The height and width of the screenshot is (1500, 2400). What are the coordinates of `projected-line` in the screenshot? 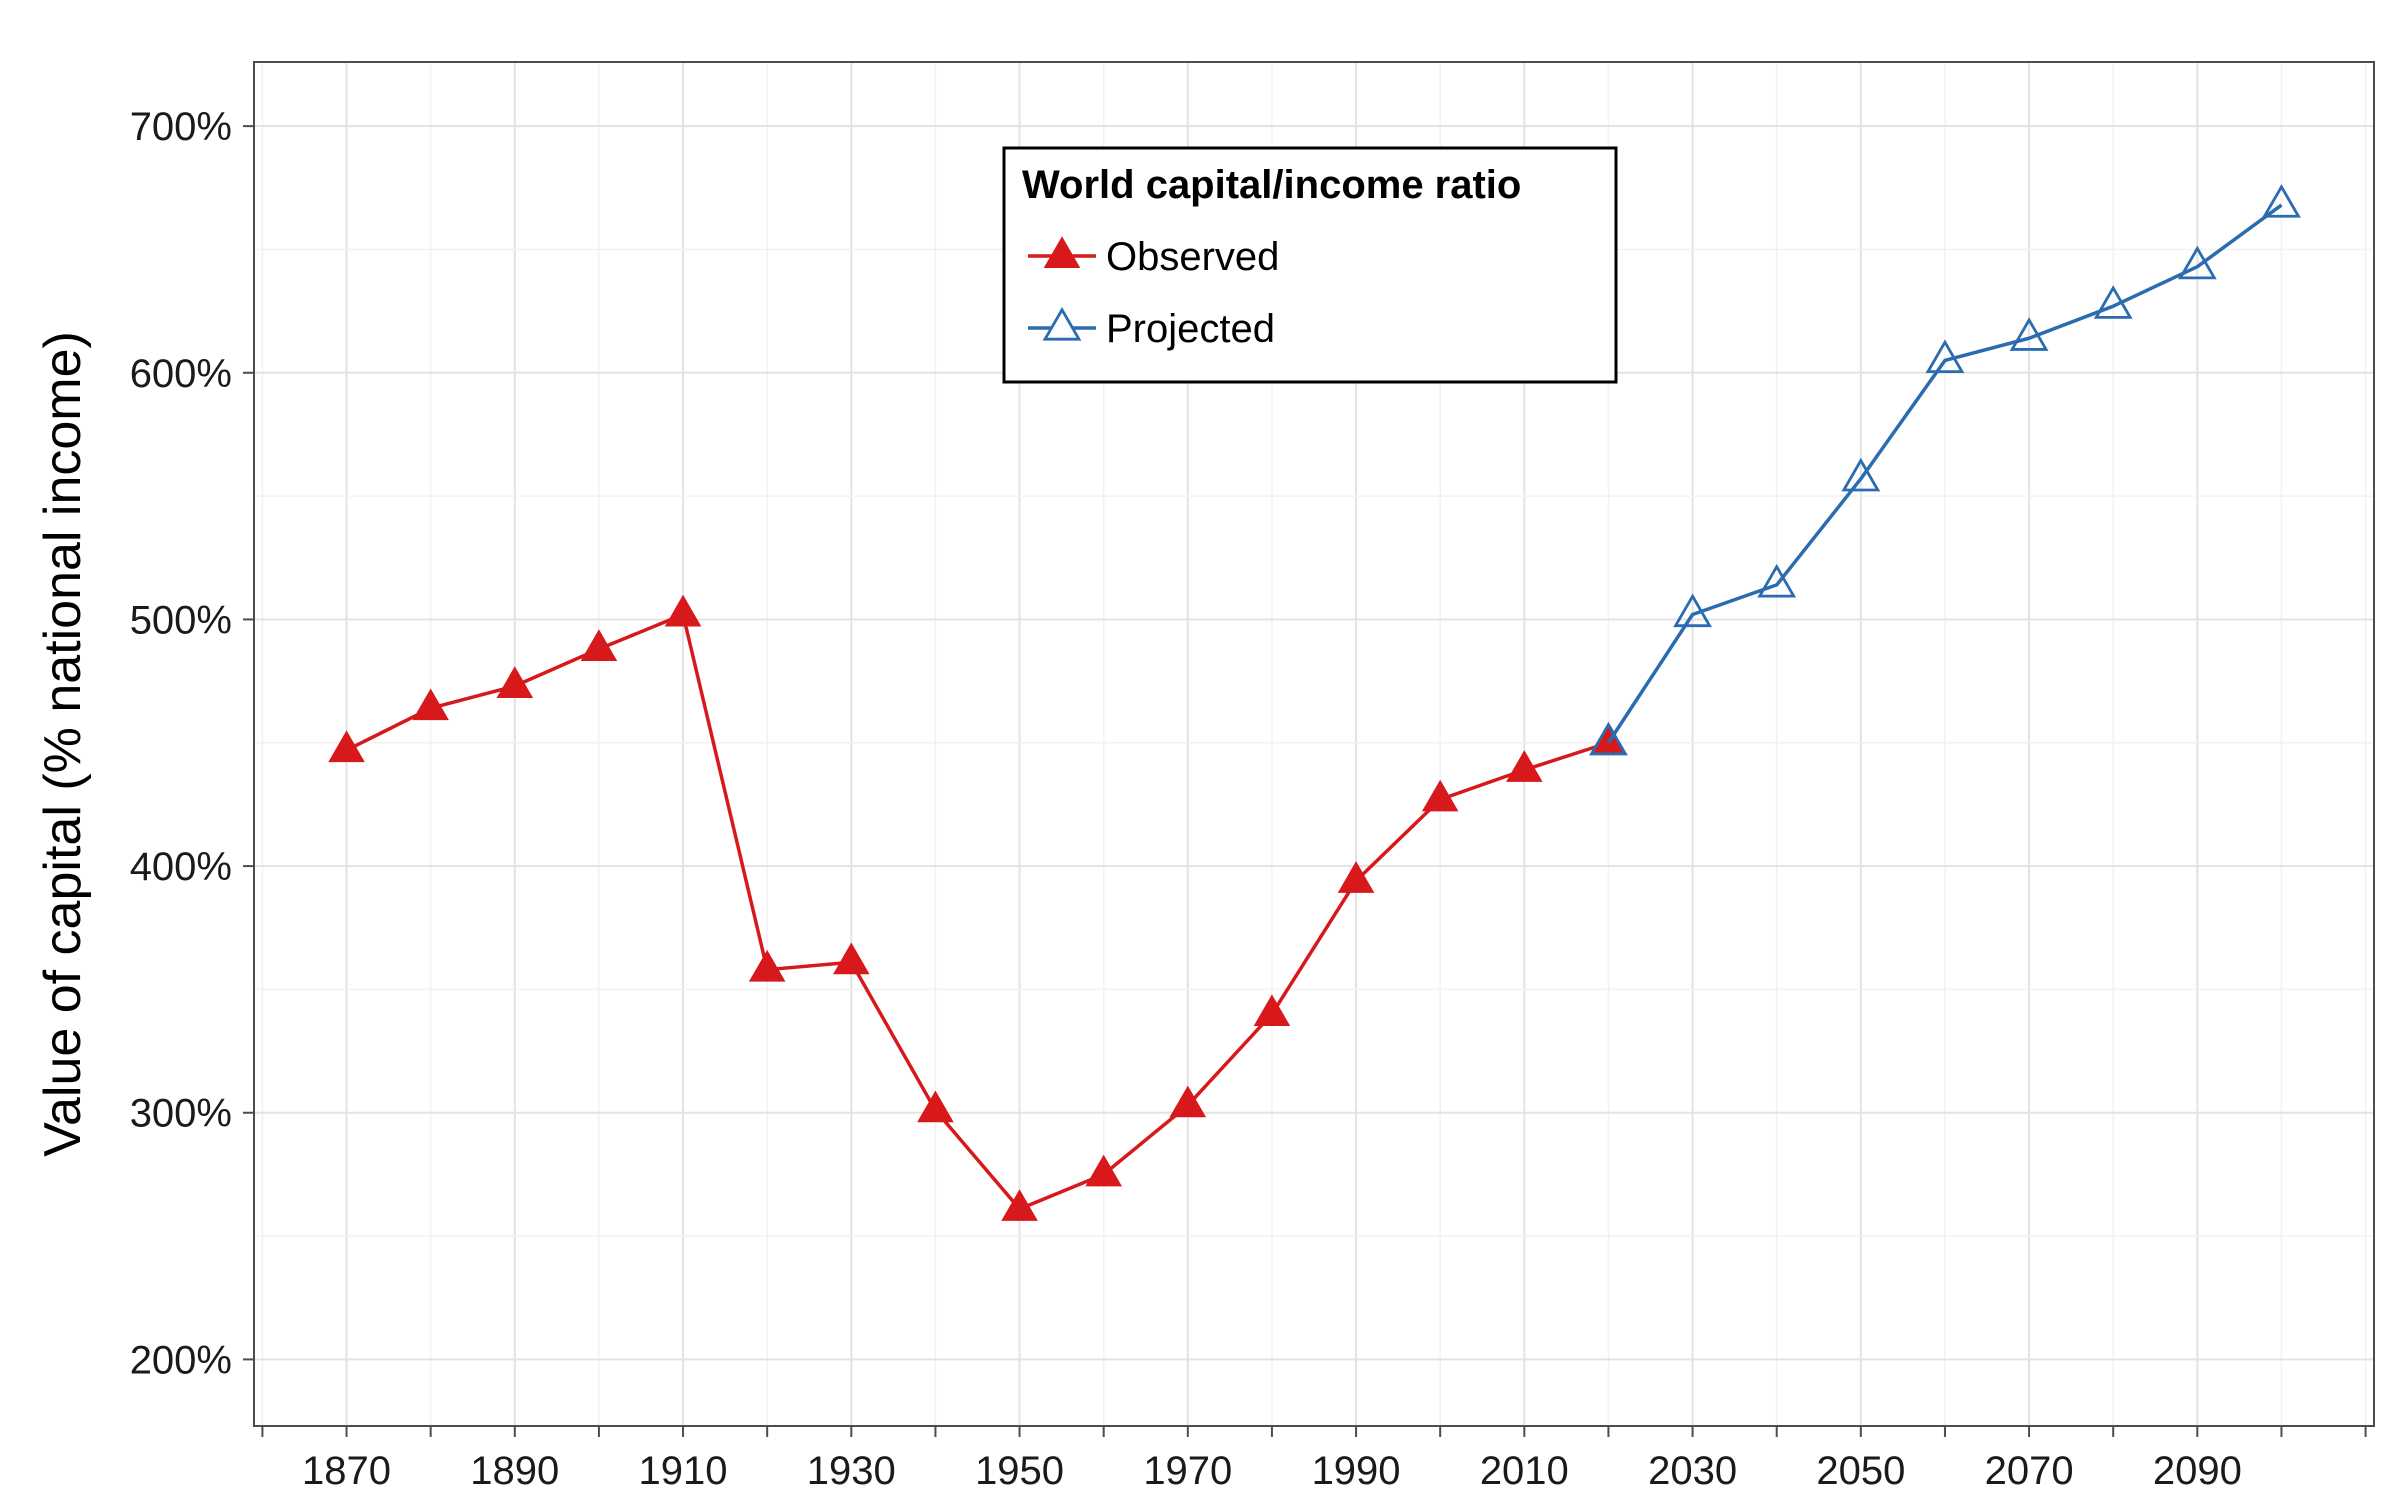 It's located at (1944, 473).